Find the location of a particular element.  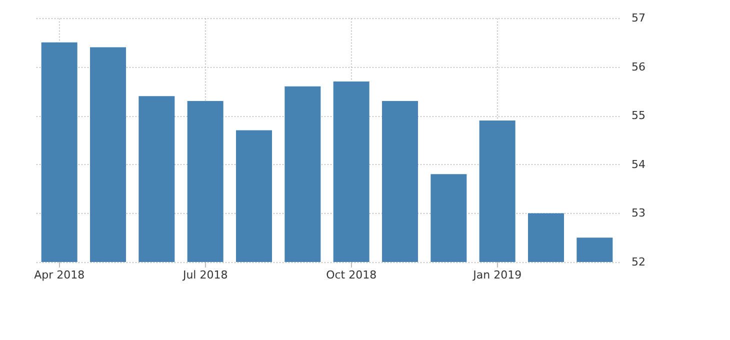

x-tick-label: Jul 2018 is located at coordinates (205, 275).